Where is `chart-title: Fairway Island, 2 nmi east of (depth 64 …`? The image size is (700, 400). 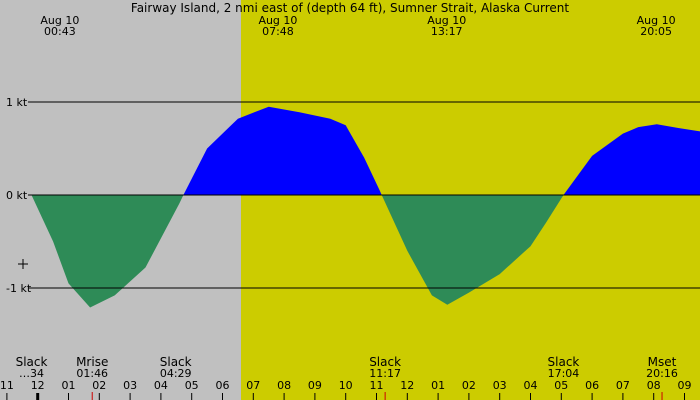 chart-title: Fairway Island, 2 nmi east of (depth 64 … is located at coordinates (350, 8).